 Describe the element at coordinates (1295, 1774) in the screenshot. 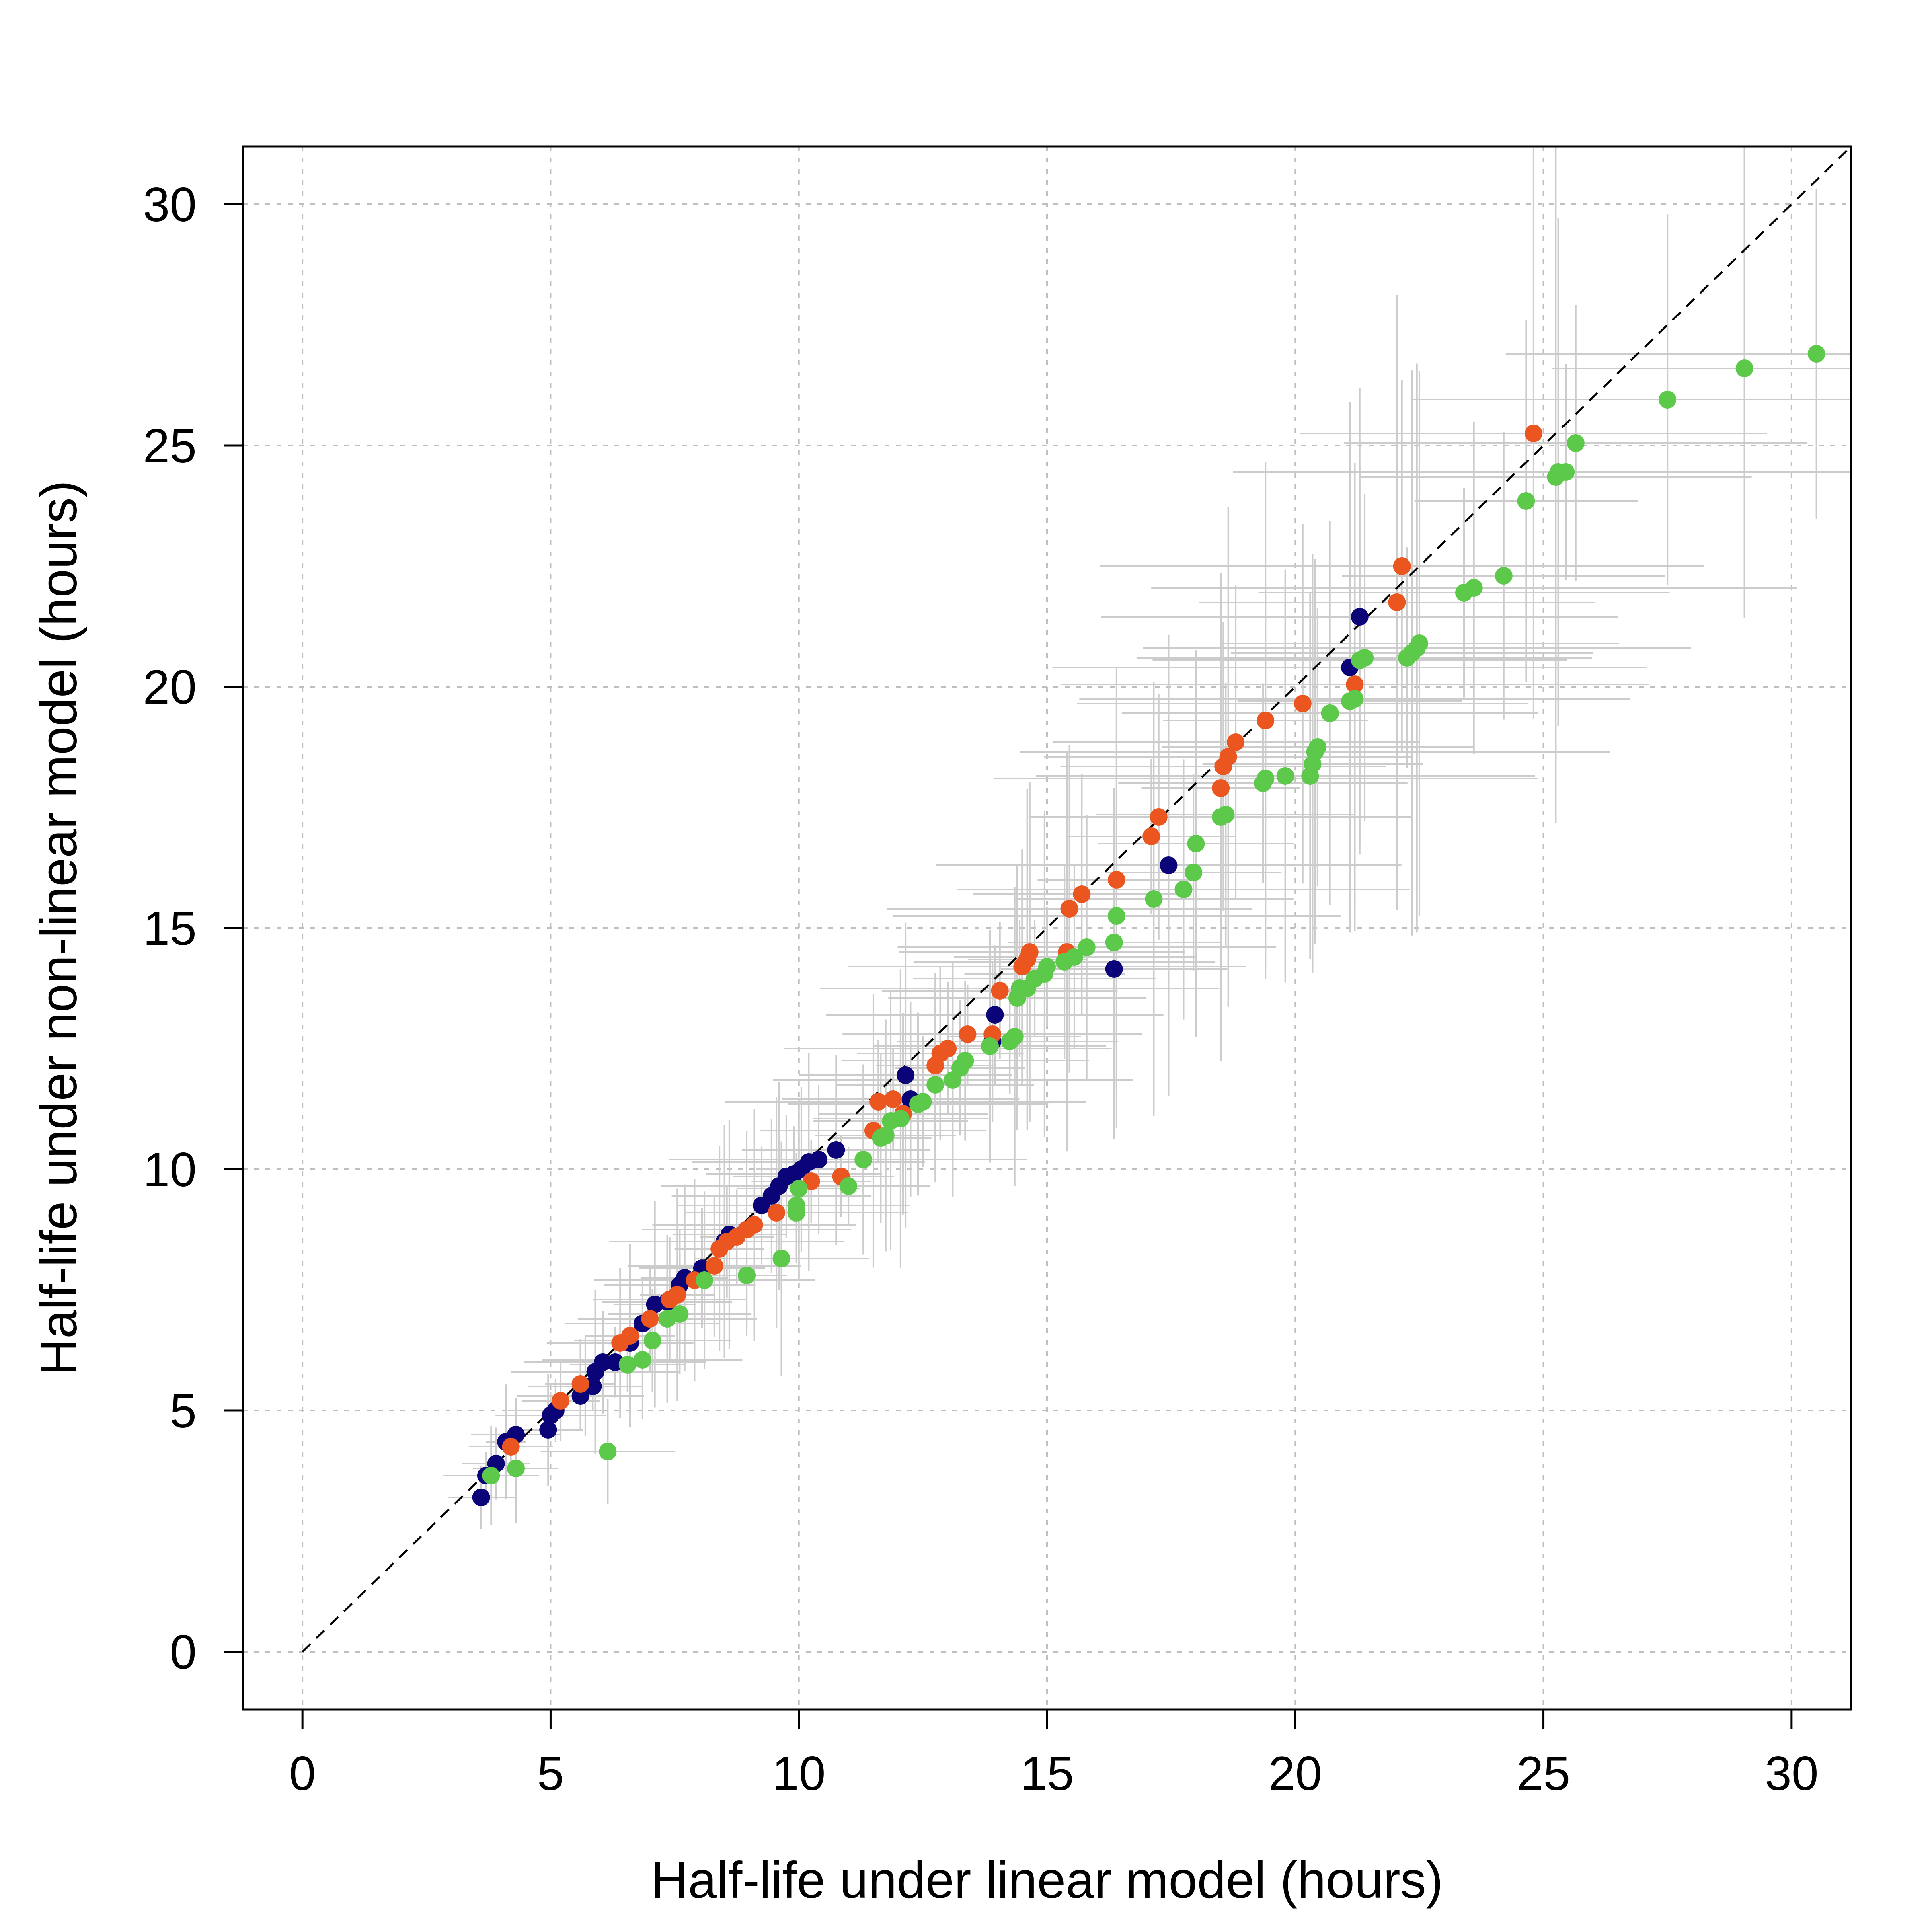

I see `x-tick-label: 20` at that location.